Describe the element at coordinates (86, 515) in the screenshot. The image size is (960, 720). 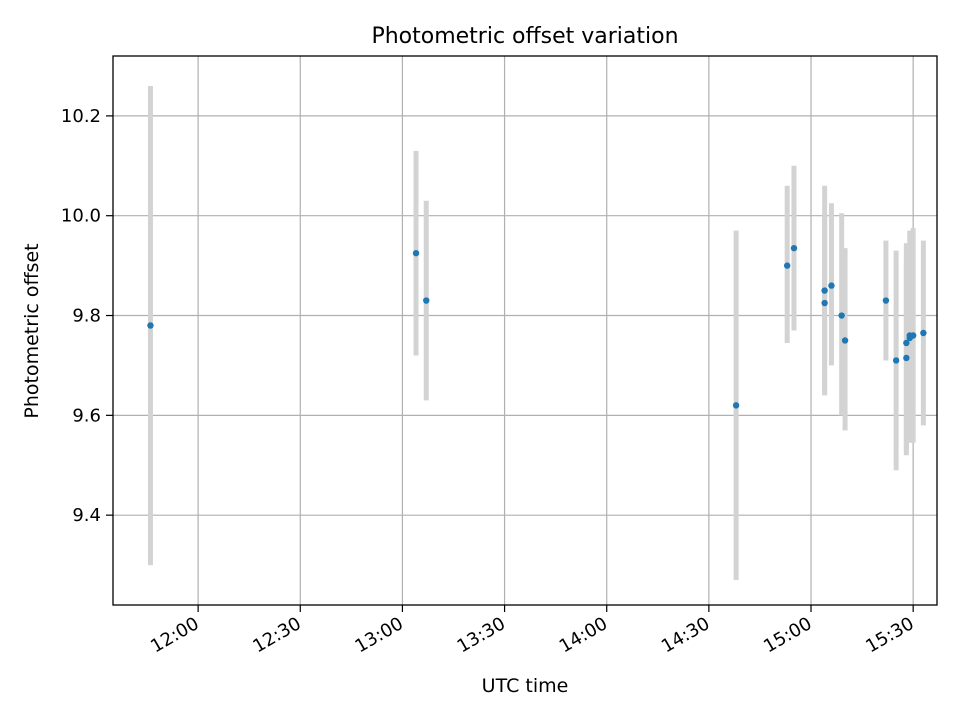
I see `y-tick-label: 9.4` at that location.